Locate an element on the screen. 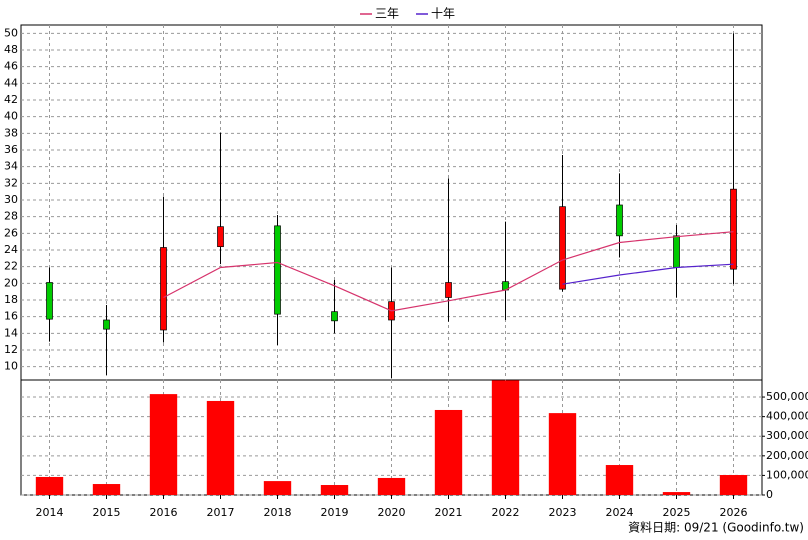  x-tick-label: 2020 is located at coordinates (392, 512).